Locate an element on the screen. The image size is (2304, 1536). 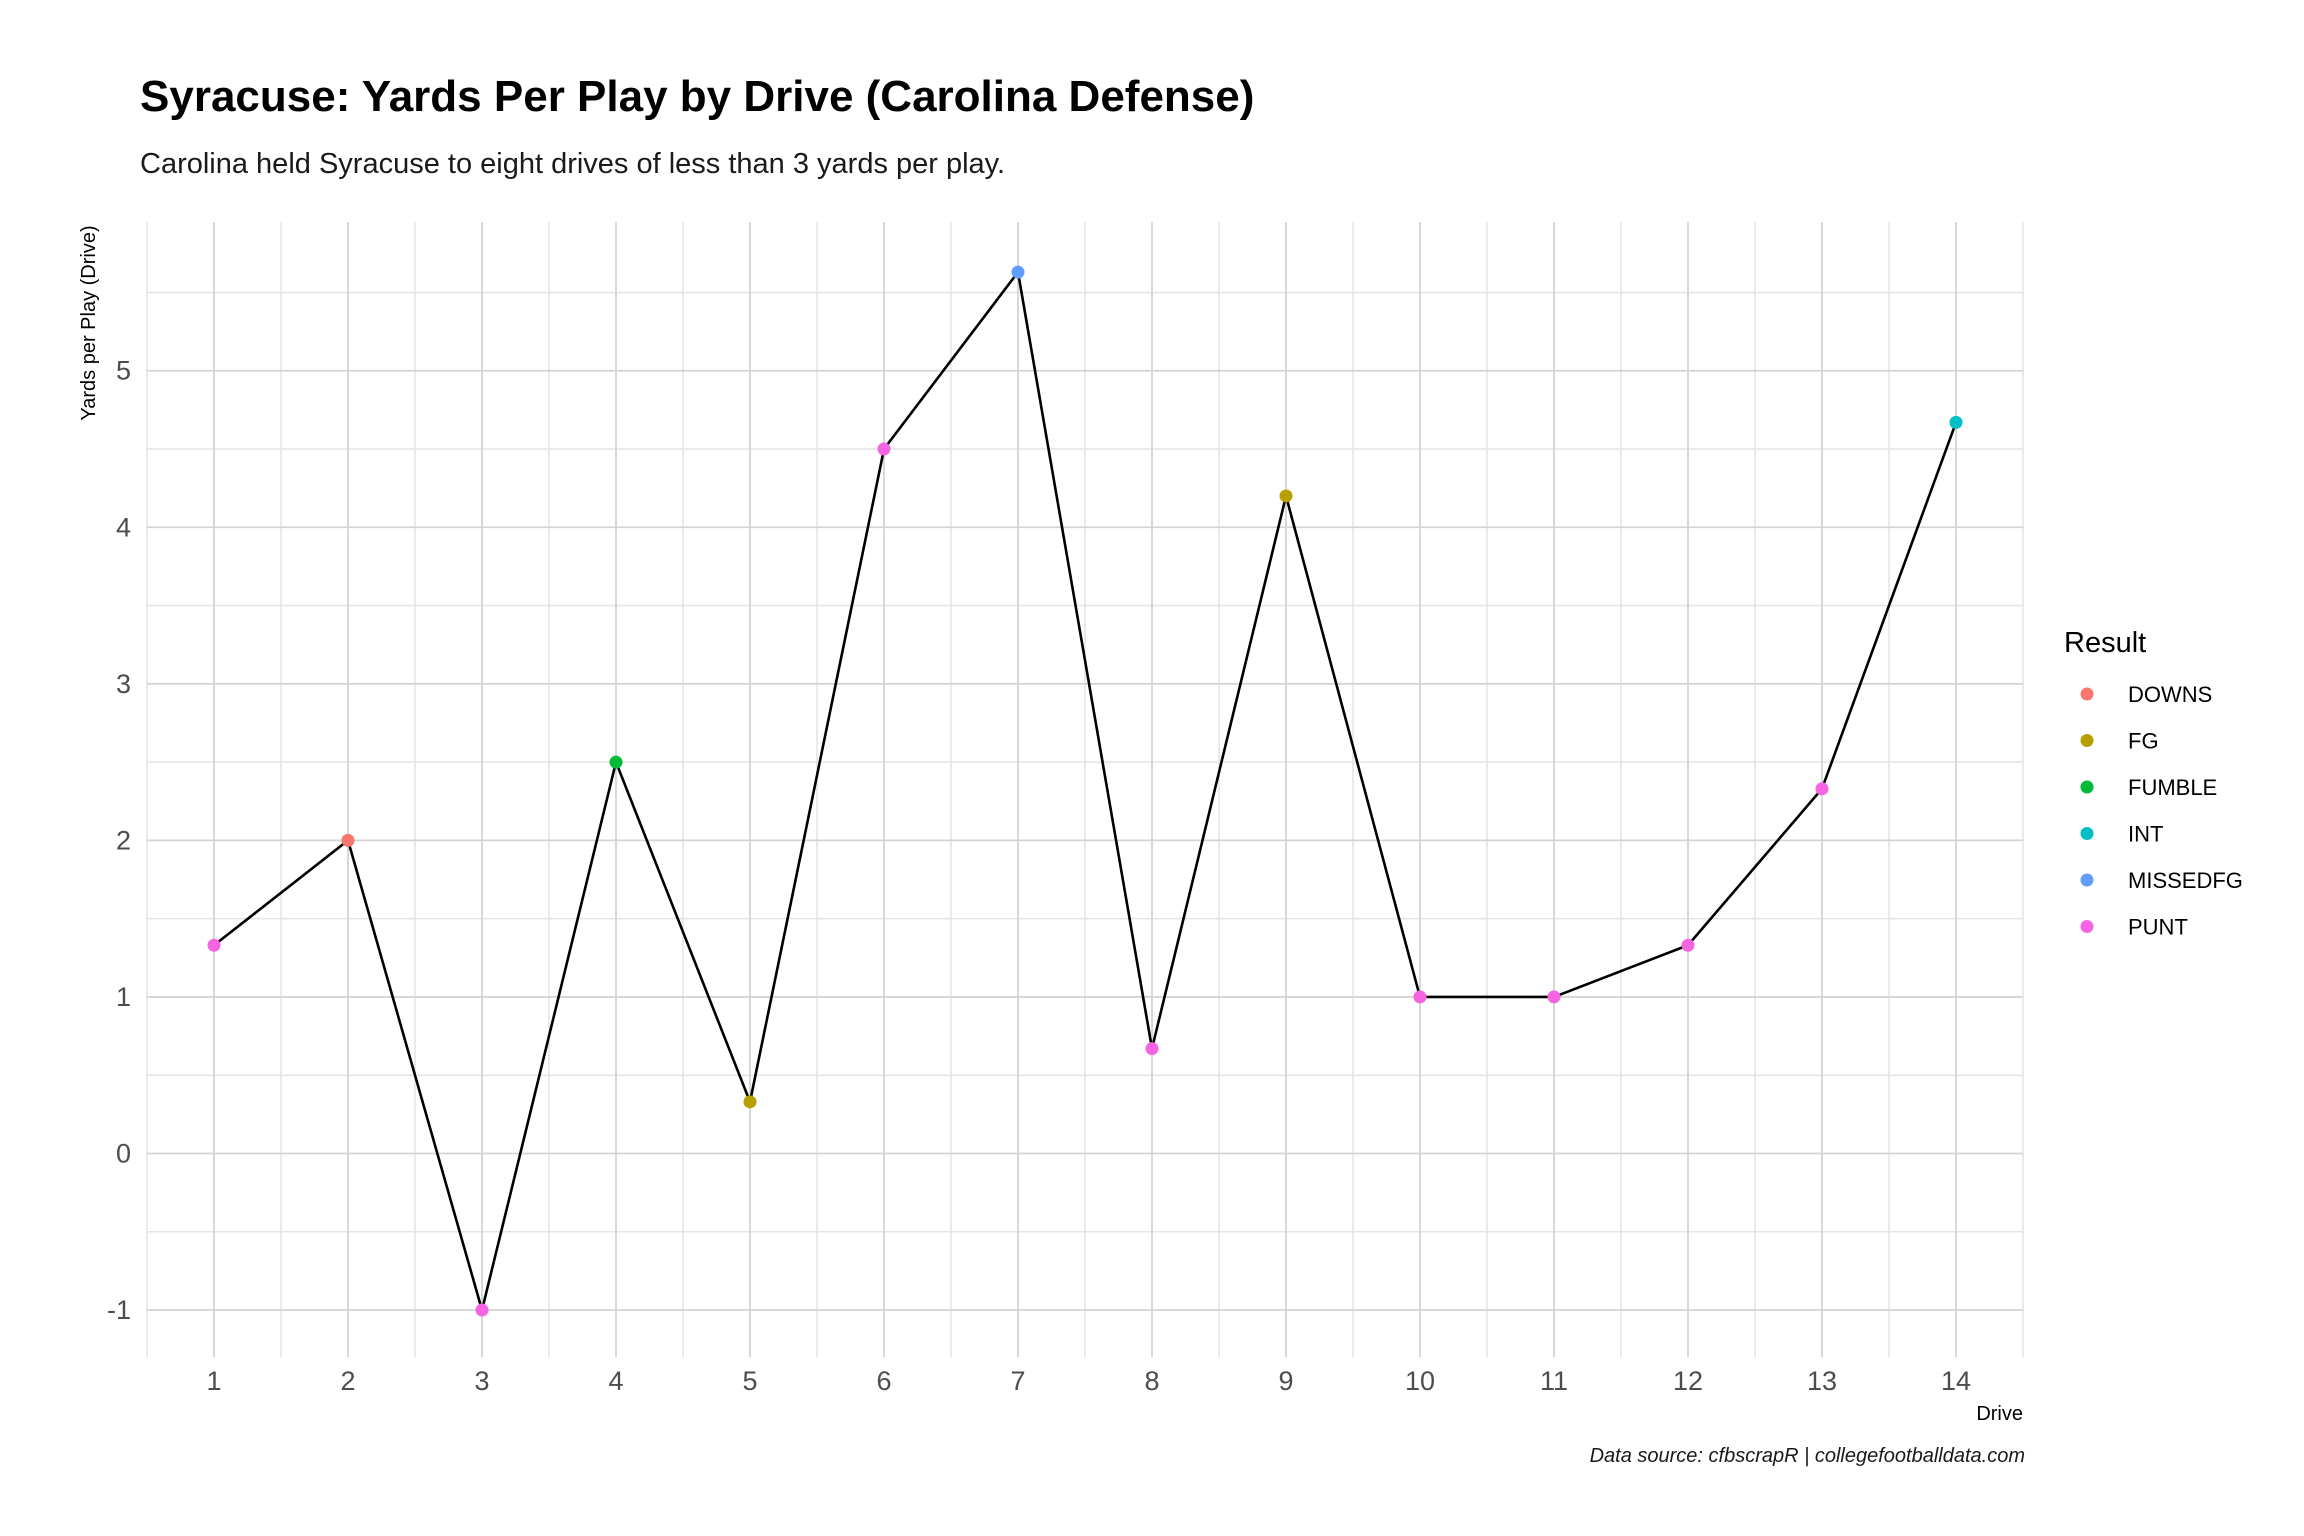
y-tick-label: 3 is located at coordinates (123, 684).